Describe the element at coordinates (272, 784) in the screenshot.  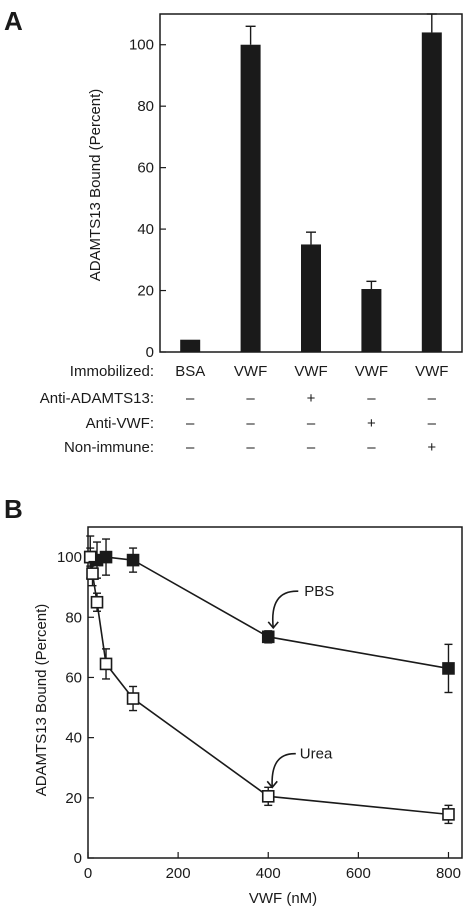
I see `urea-arrow-head` at that location.